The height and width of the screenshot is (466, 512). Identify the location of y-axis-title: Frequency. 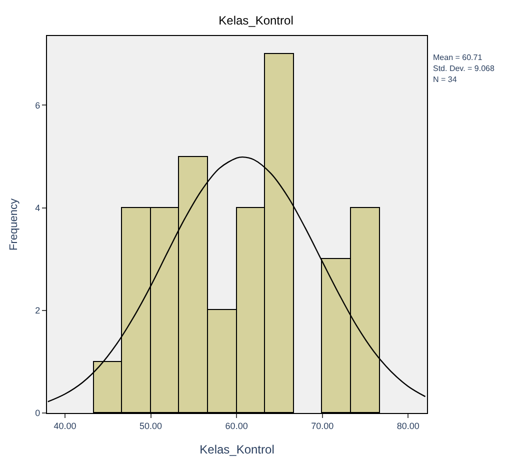
(14, 224).